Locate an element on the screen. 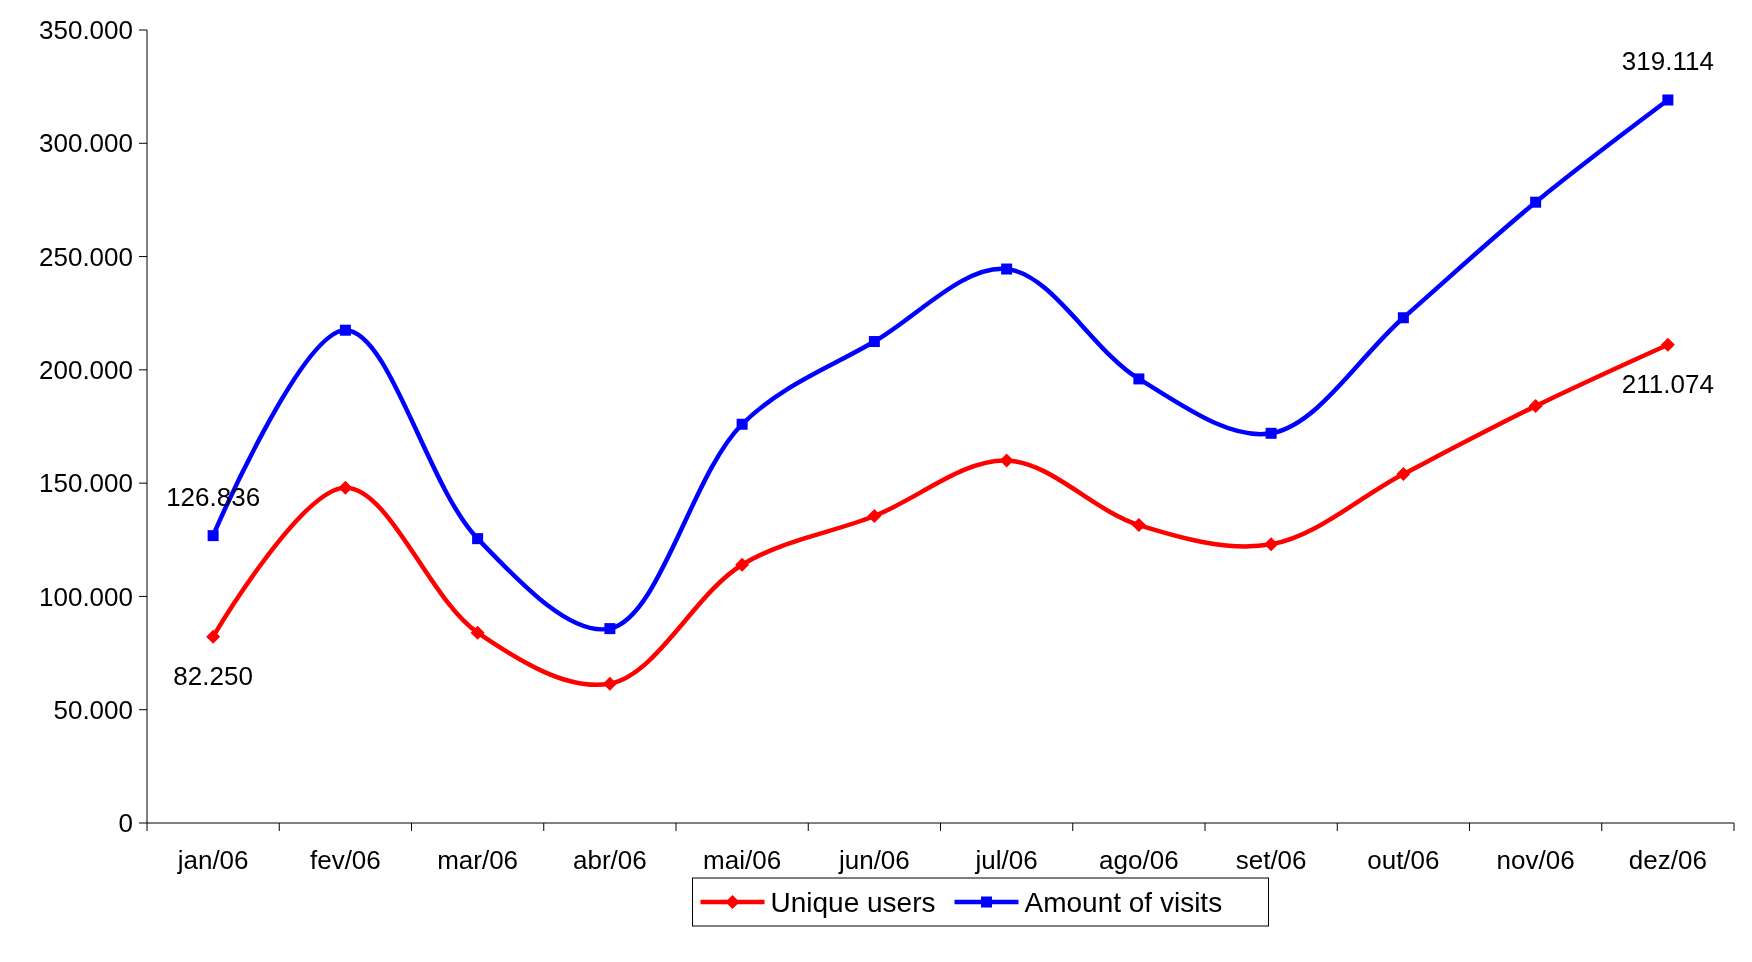 The image size is (1752, 962). y-tick-label: 100.000 is located at coordinates (86, 596).